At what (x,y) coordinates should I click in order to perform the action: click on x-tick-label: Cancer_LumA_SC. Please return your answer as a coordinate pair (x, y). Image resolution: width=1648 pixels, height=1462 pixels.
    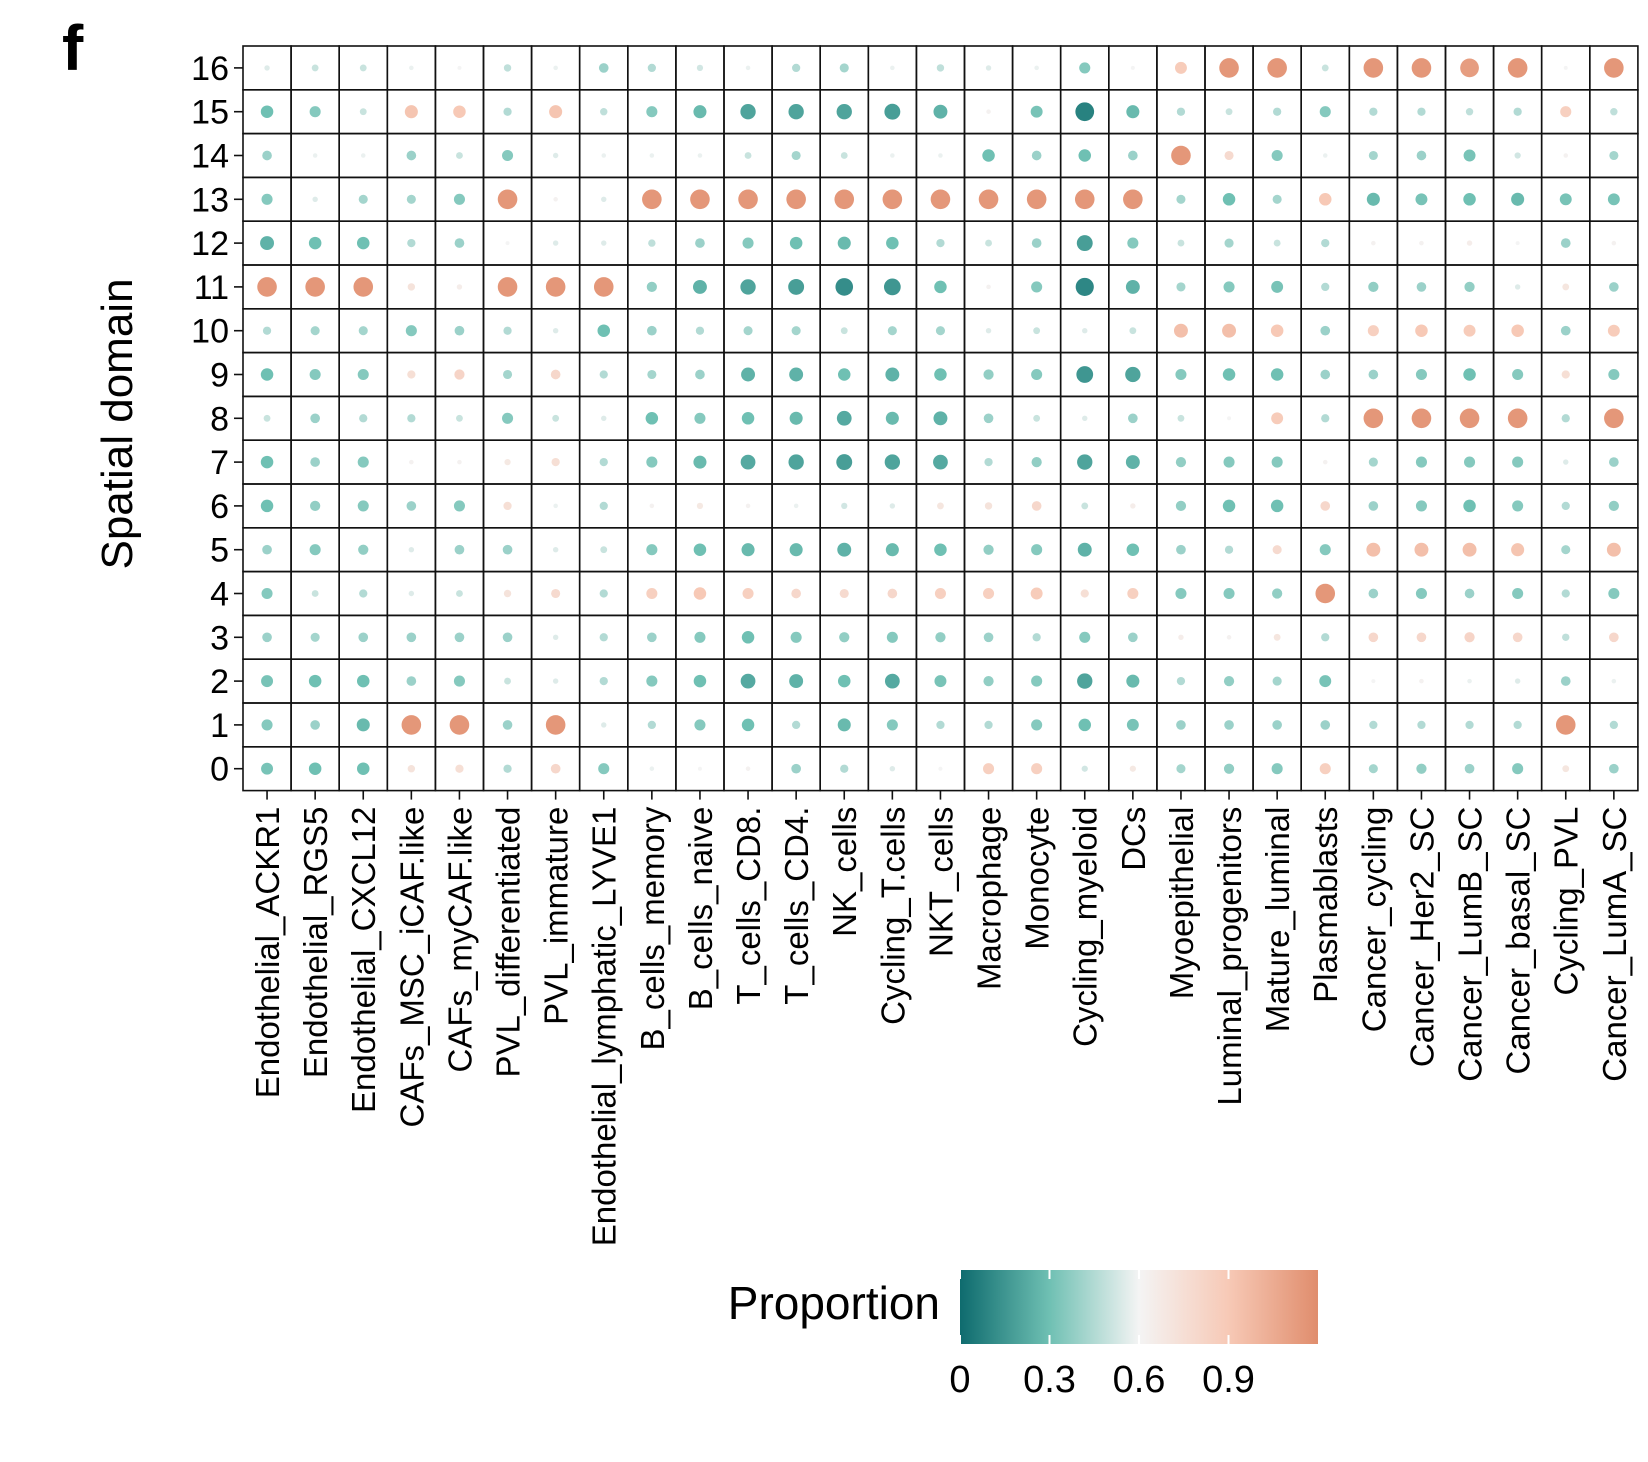
    Looking at the image, I should click on (1614, 944).